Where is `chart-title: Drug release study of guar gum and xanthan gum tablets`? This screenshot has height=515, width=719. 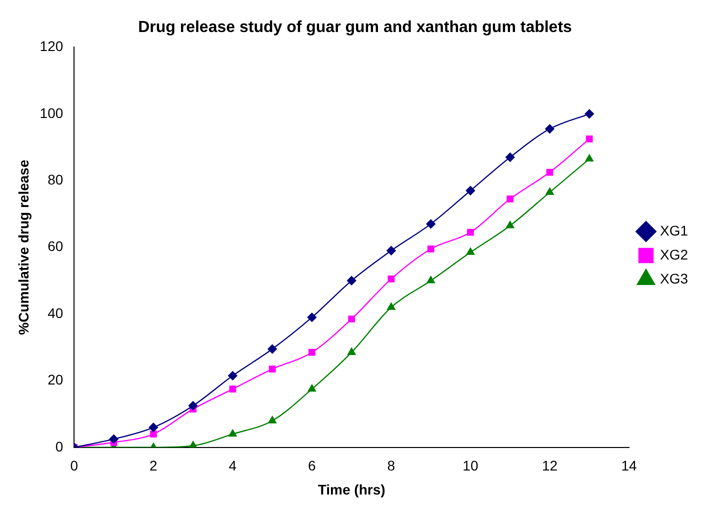 chart-title: Drug release study of guar gum and xanthan gum tablets is located at coordinates (355, 27).